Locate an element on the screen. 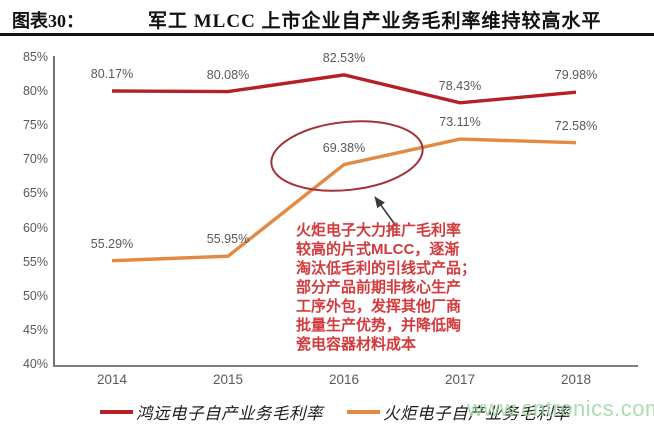 The image size is (654, 430). data-point-label: 73.11% is located at coordinates (460, 122).